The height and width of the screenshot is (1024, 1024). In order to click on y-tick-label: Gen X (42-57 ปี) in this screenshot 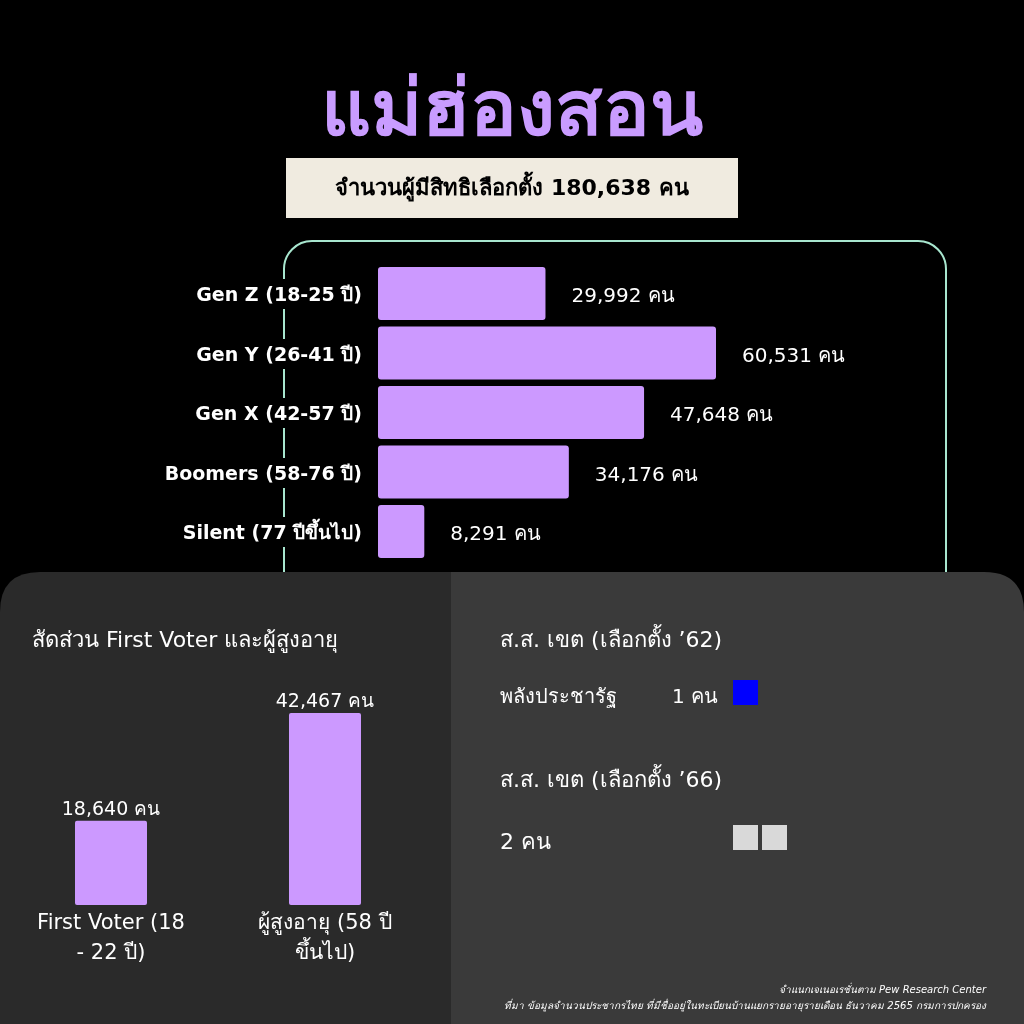, I will do `click(276, 413)`.